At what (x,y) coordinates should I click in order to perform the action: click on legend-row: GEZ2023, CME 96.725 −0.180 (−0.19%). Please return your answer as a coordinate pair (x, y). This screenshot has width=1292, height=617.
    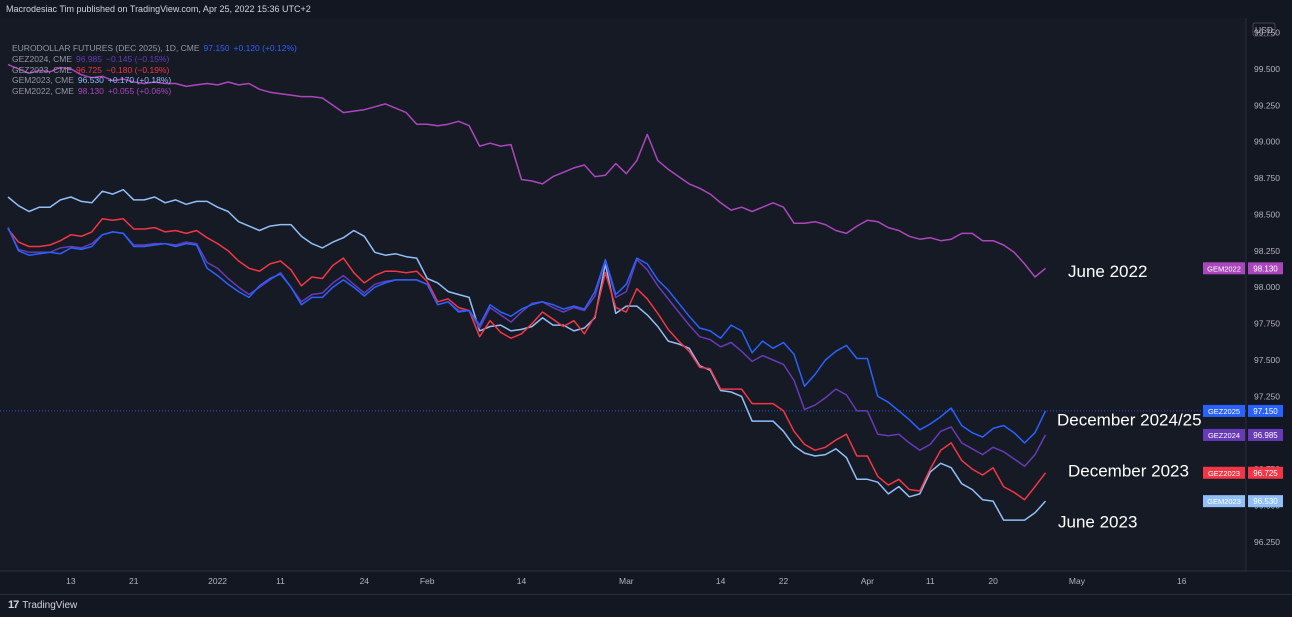
    Looking at the image, I should click on (154, 70).